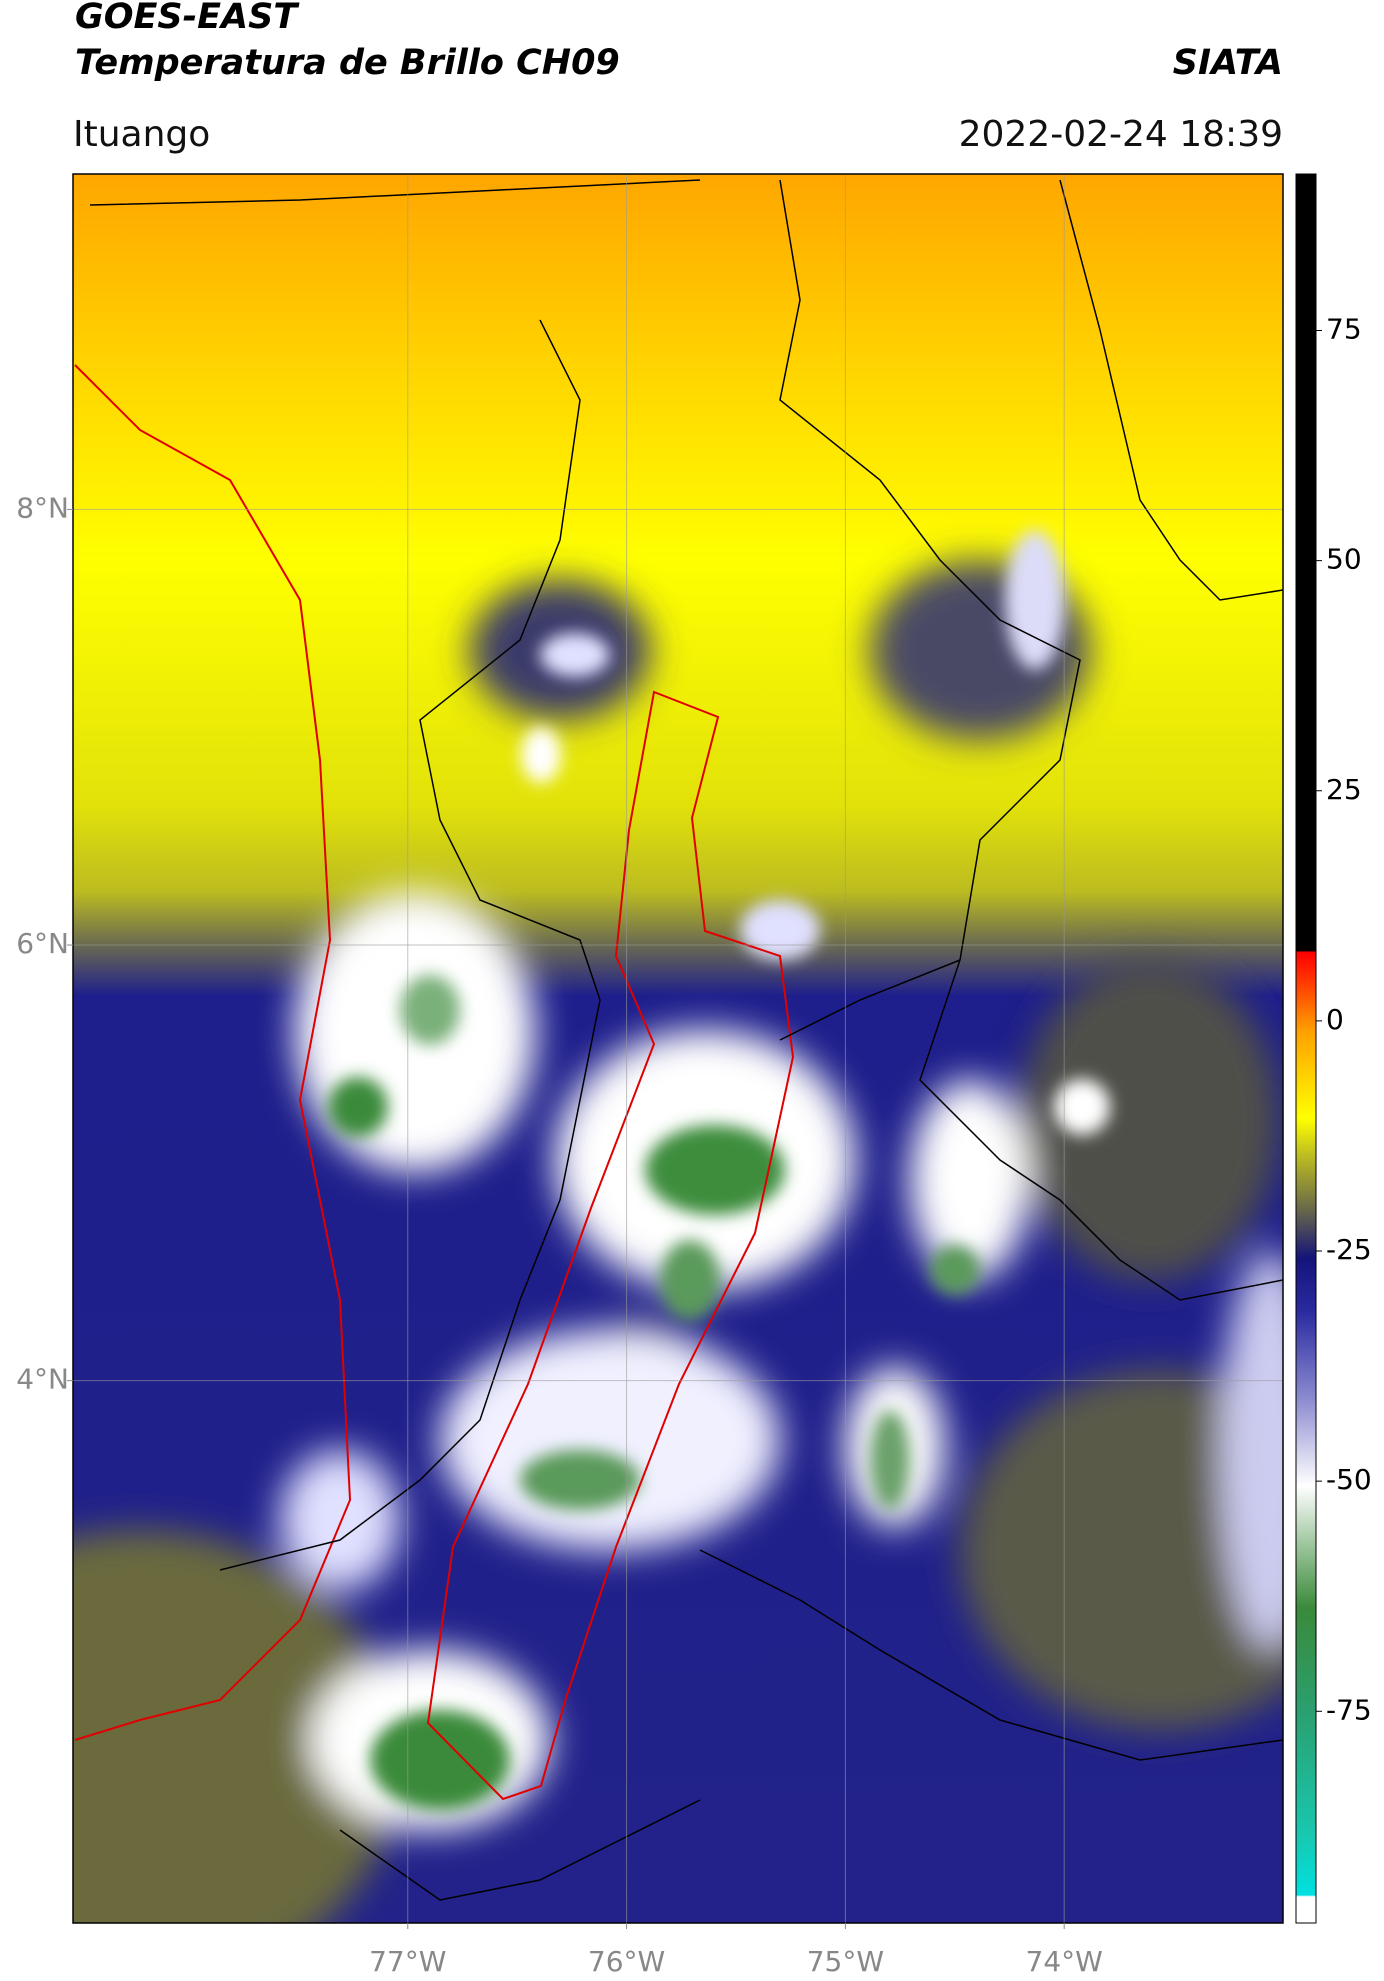  I want to click on location: Ituango, so click(141, 134).